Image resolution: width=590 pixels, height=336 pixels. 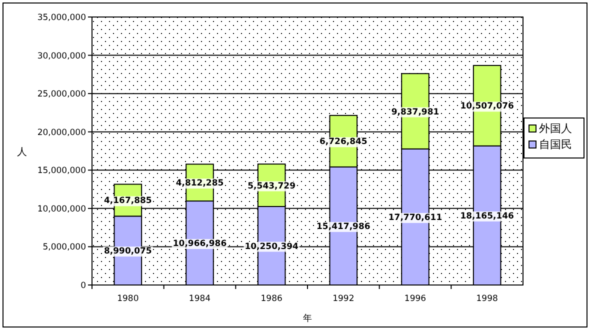 What do you see at coordinates (61, 95) in the screenshot?
I see `y-tick-label: 25,000,000` at bounding box center [61, 95].